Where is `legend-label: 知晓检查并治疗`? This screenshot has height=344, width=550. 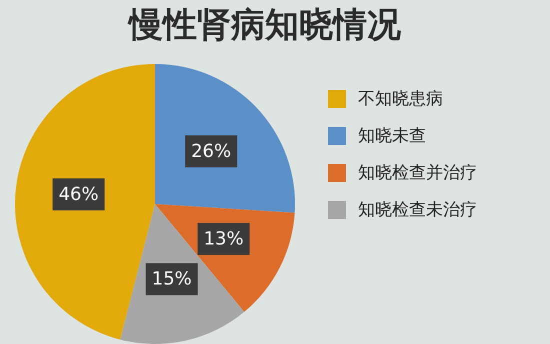 legend-label: 知晓检查并治疗 is located at coordinates (417, 173).